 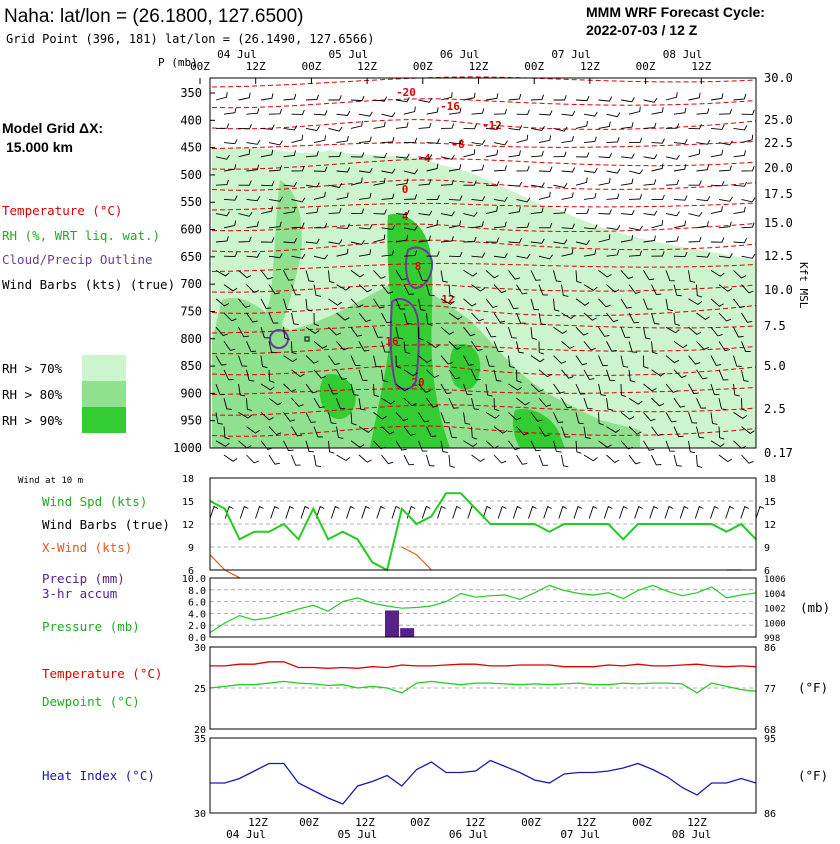 What do you see at coordinates (98, 775) in the screenshot?
I see `heat-index-label: Heat Index (°C)` at bounding box center [98, 775].